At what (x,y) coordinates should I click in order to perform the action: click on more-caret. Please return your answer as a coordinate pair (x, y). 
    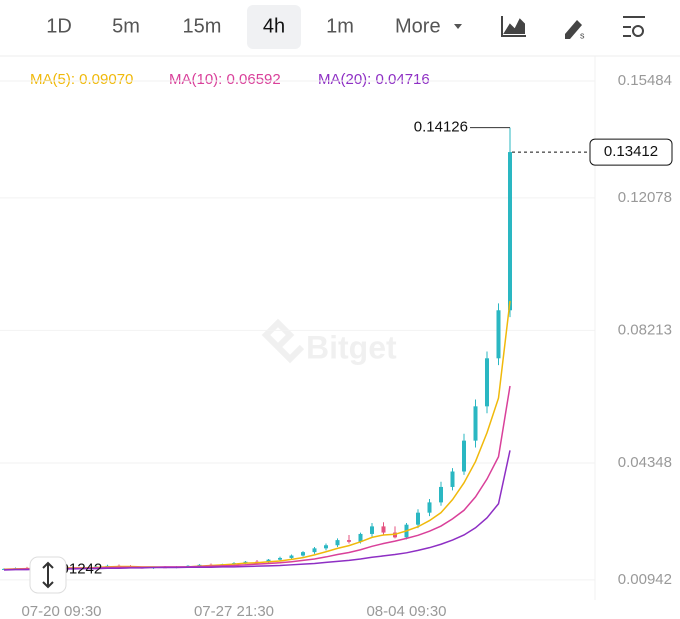
    Looking at the image, I should click on (458, 26).